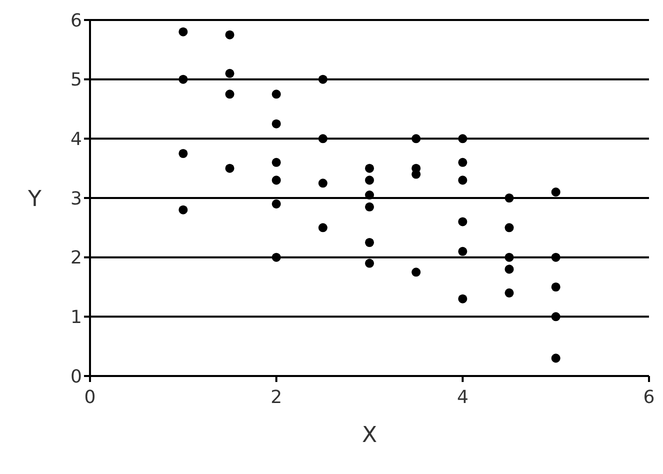  Describe the element at coordinates (76, 199) in the screenshot. I see `y-tick-label: 3` at that location.